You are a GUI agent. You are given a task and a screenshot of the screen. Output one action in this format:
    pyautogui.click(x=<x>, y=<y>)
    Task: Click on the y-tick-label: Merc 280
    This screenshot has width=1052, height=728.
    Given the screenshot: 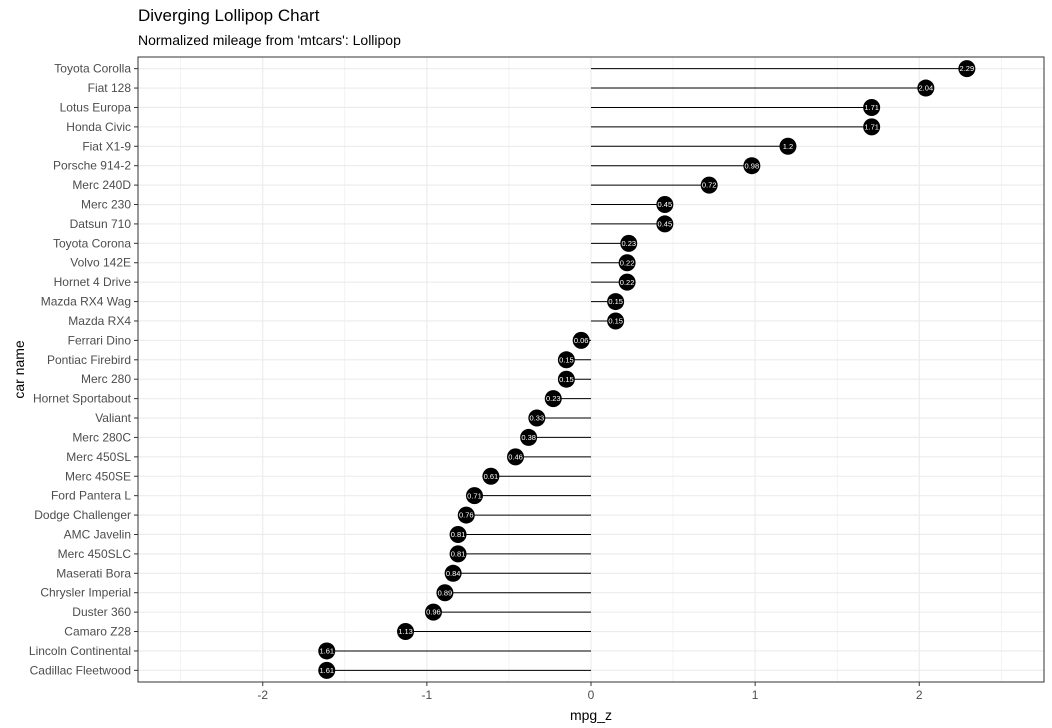 What is the action you would take?
    pyautogui.click(x=106, y=379)
    